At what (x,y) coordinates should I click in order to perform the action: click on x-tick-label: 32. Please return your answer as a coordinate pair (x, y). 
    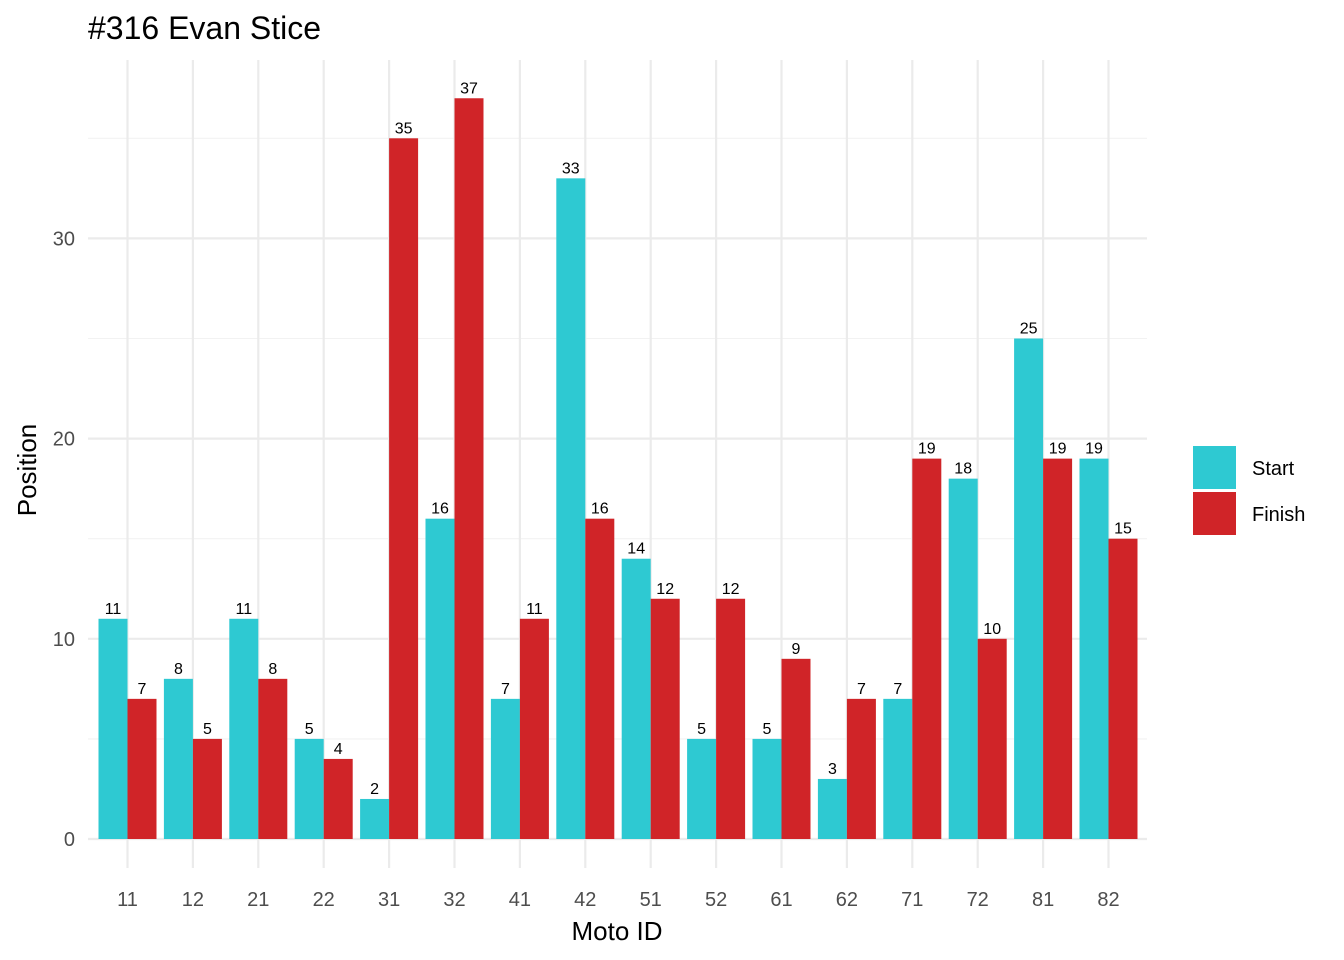
    Looking at the image, I should click on (454, 900).